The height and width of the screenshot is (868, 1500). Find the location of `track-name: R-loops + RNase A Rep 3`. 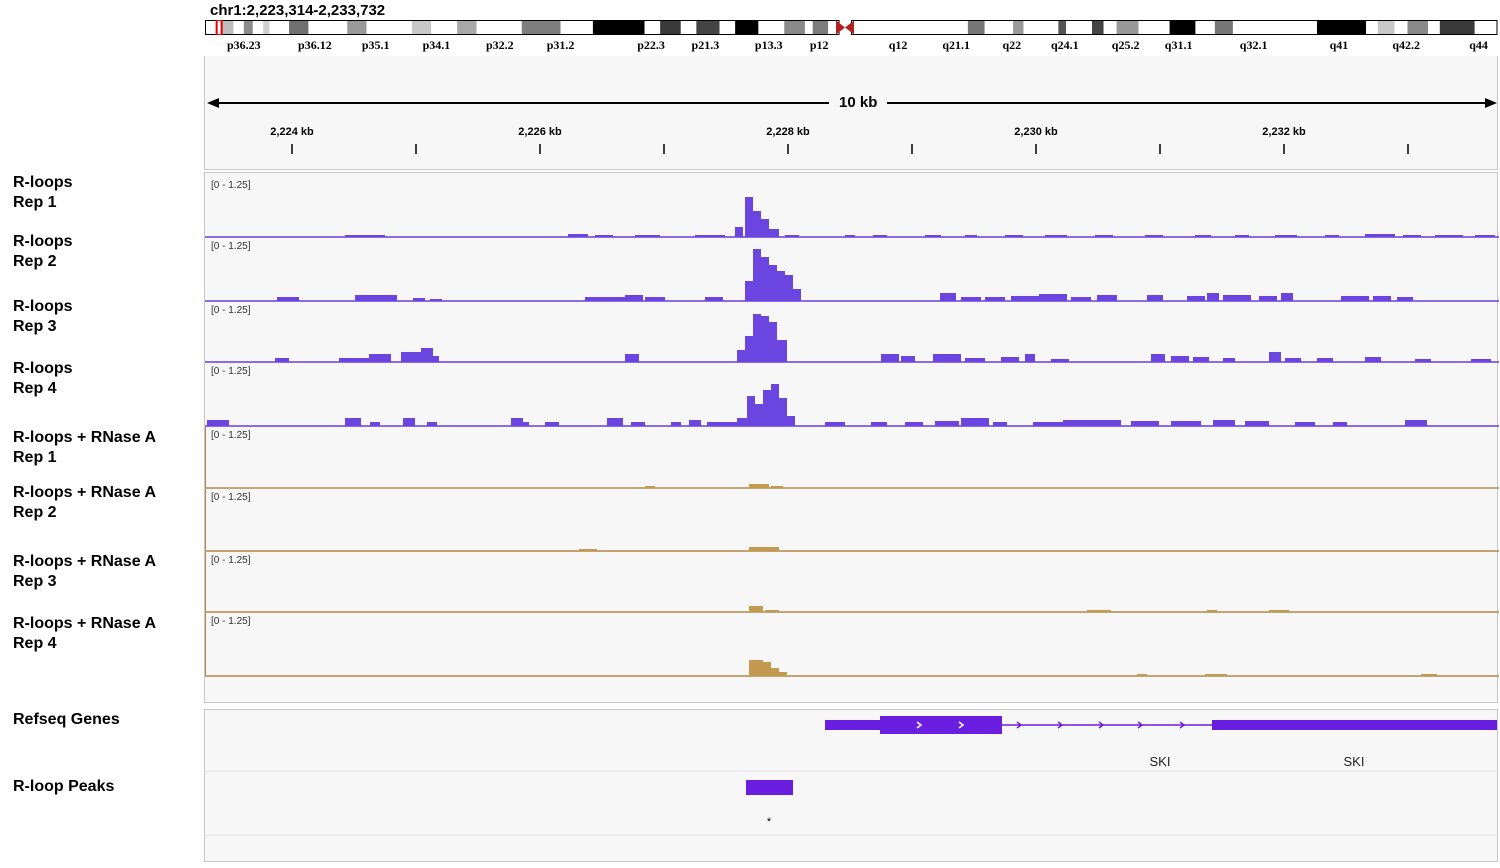

track-name: R-loops + RNase A Rep 3 is located at coordinates (84, 572).